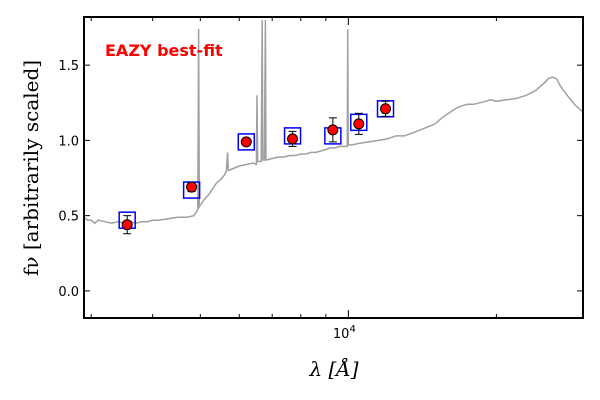 The image size is (600, 400). Describe the element at coordinates (68, 292) in the screenshot. I see `y-tick-label: 0.0` at that location.